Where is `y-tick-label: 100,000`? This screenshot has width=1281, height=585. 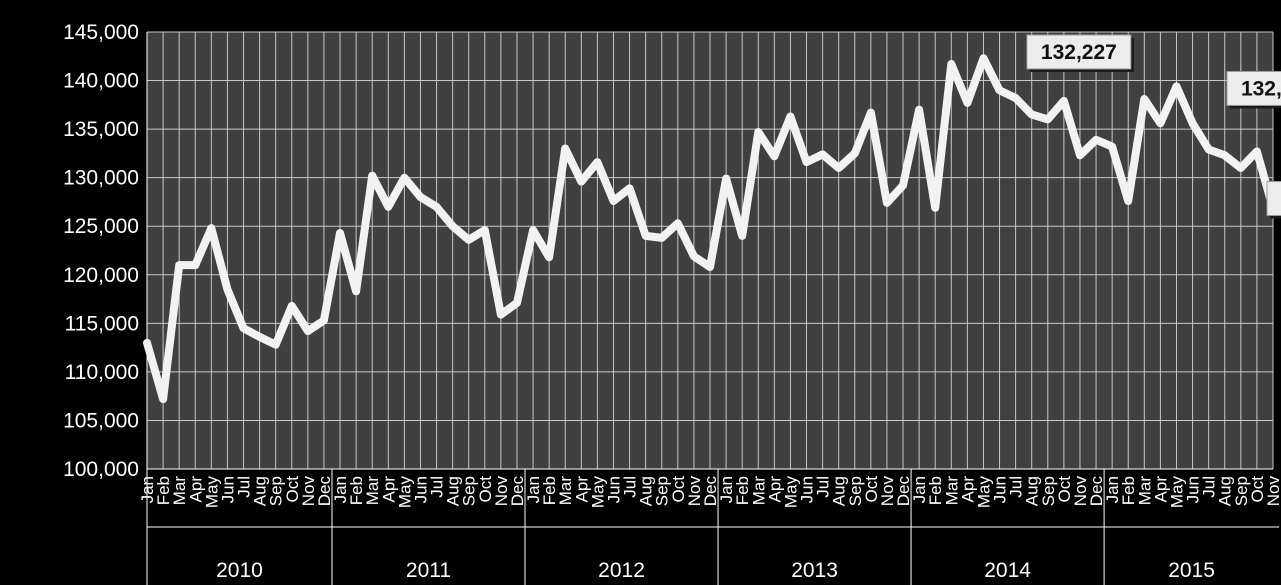
y-tick-label: 100,000 is located at coordinates (101, 469).